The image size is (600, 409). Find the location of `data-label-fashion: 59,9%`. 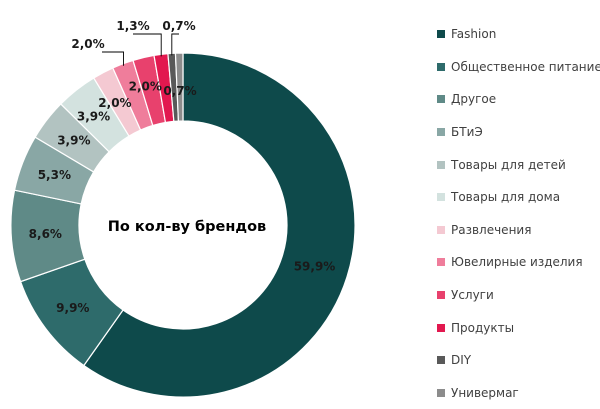

data-label-fashion: 59,9% is located at coordinates (315, 267).